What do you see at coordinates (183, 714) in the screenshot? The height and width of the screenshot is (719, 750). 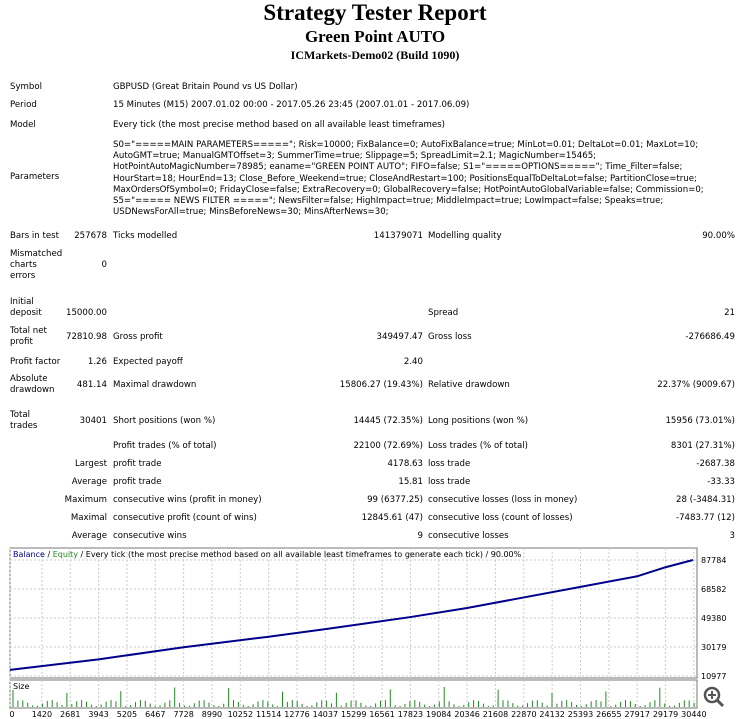 I see `x-tick-label: 7728` at bounding box center [183, 714].